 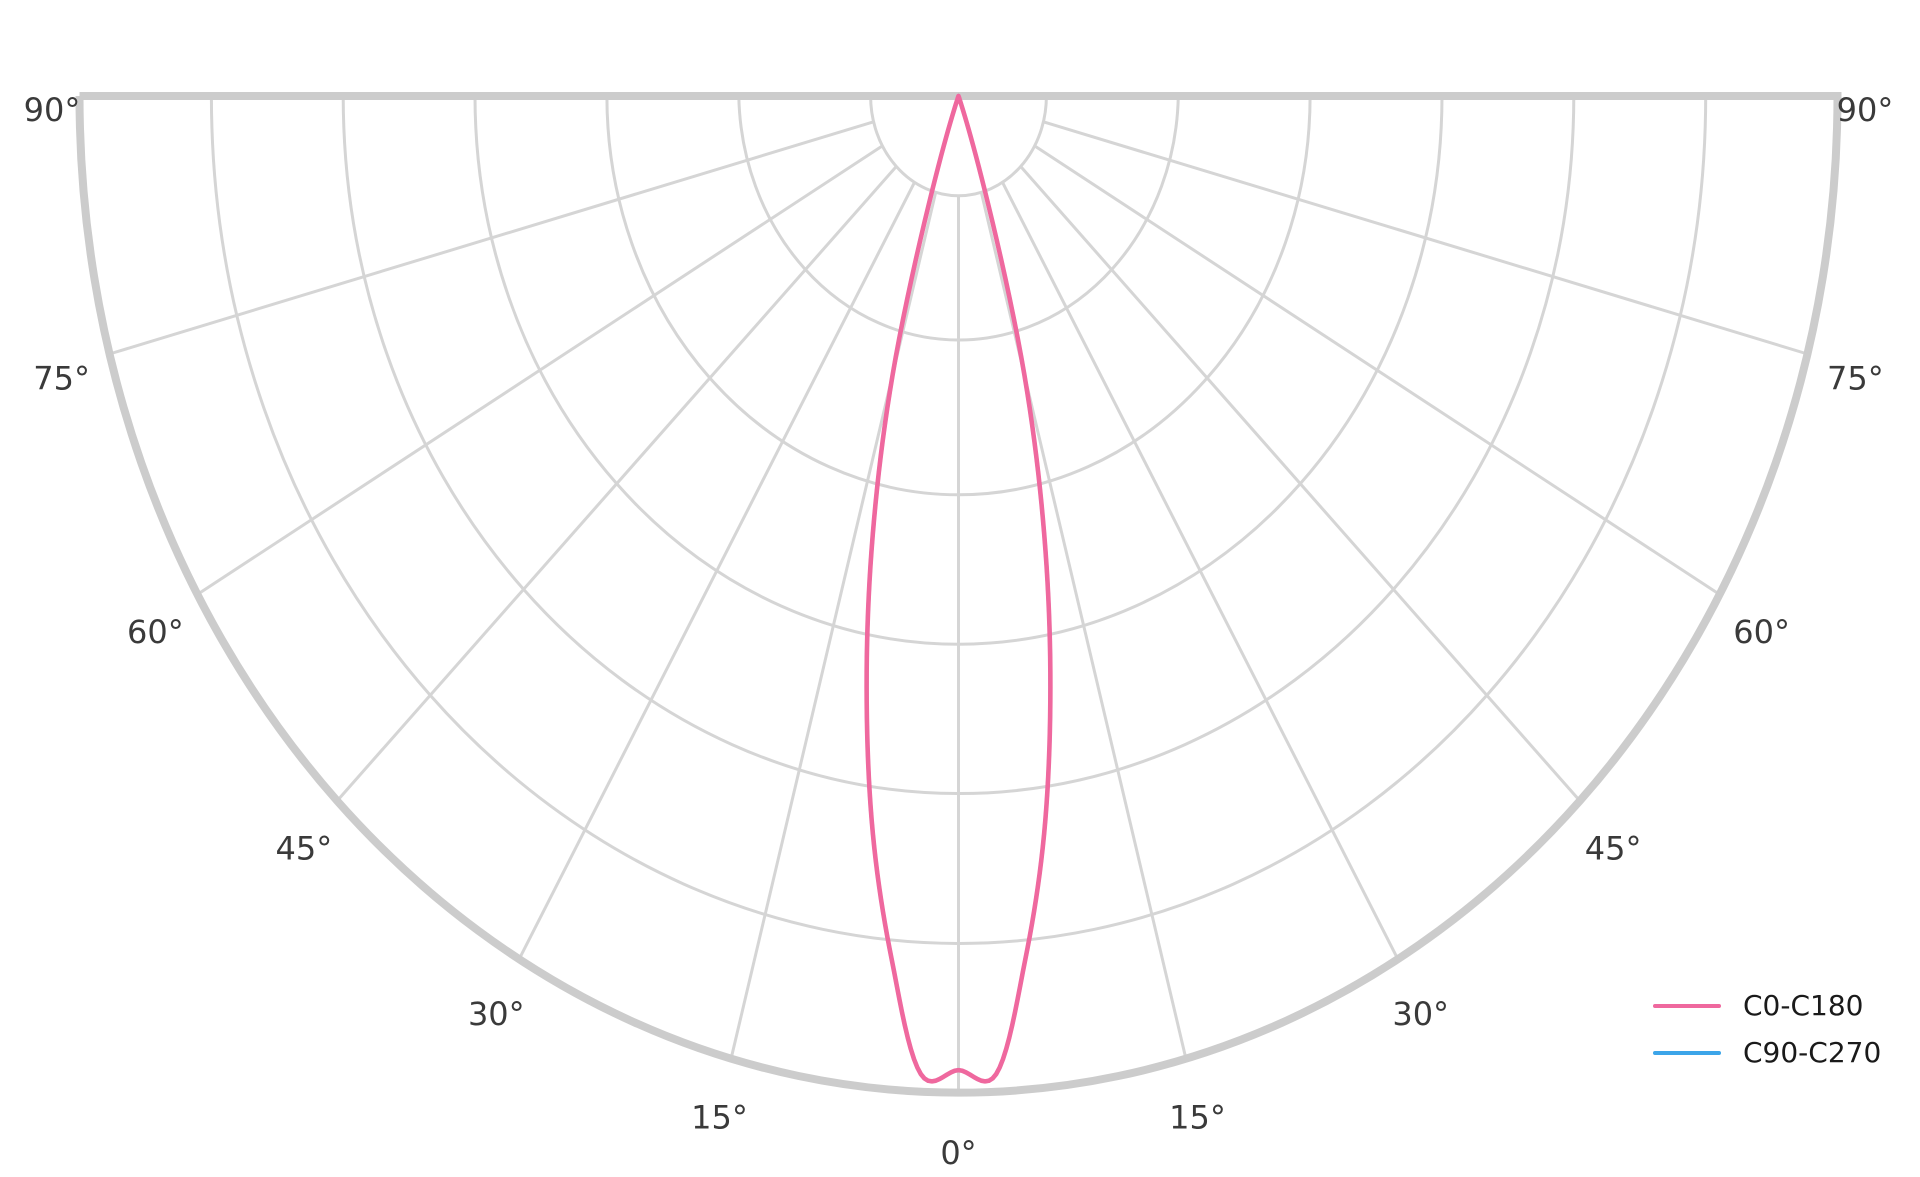 I want to click on legend: C0-C180 C90-C270, so click(x=1767, y=1029).